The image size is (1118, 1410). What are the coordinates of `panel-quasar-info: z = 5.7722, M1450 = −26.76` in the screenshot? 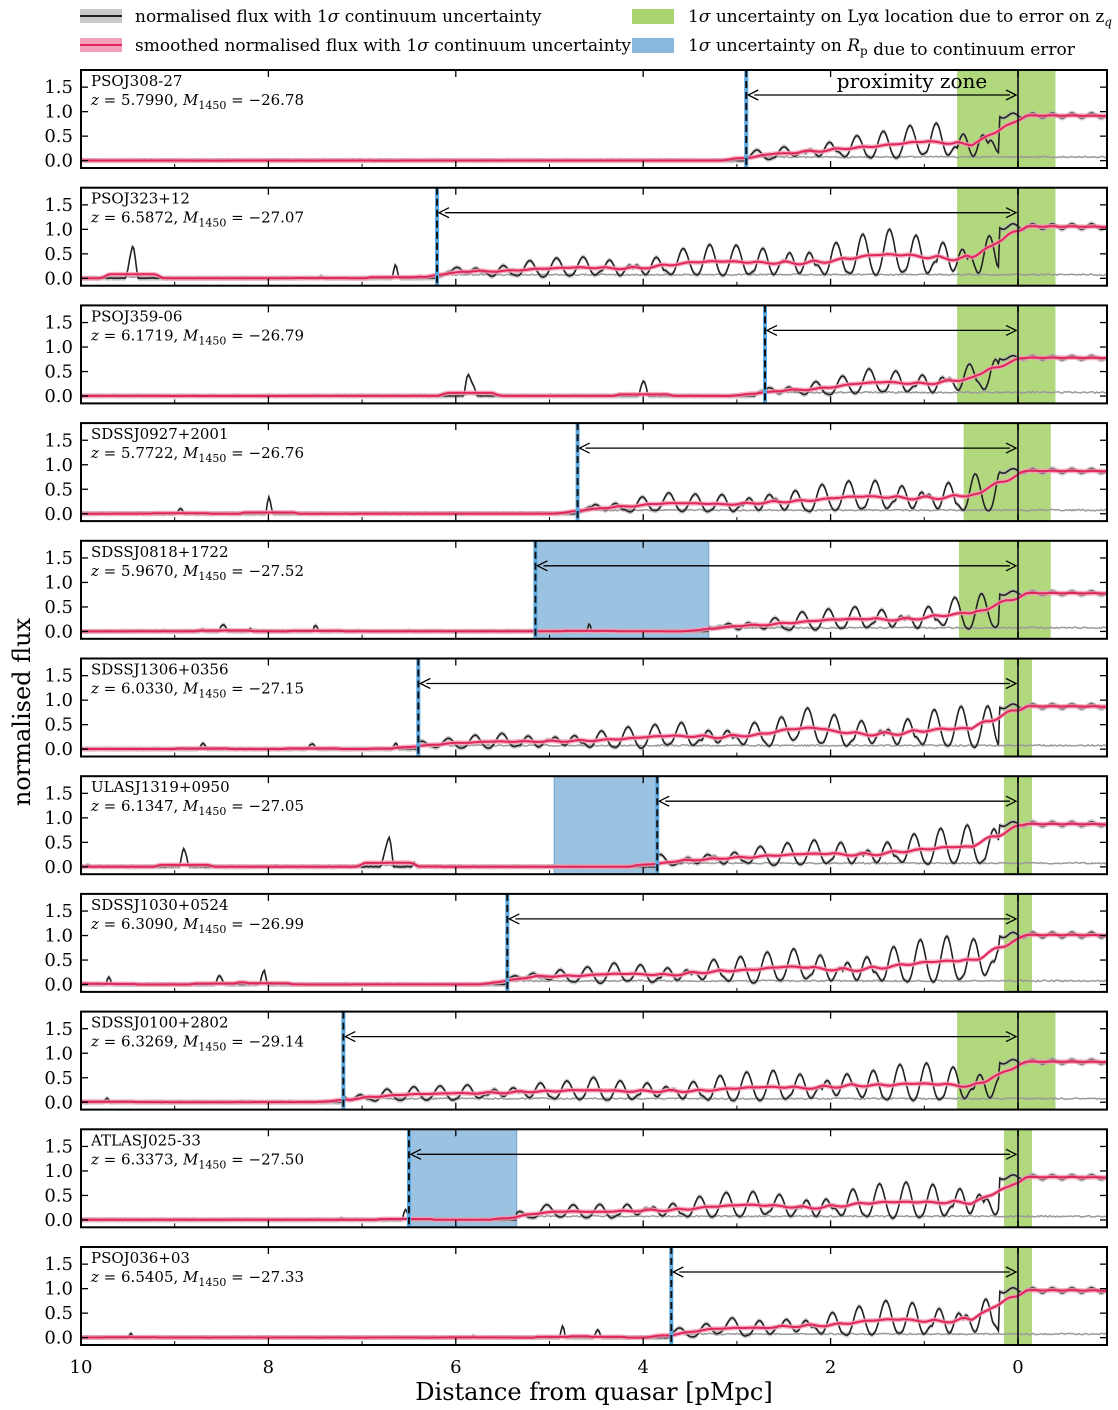 It's located at (197, 454).